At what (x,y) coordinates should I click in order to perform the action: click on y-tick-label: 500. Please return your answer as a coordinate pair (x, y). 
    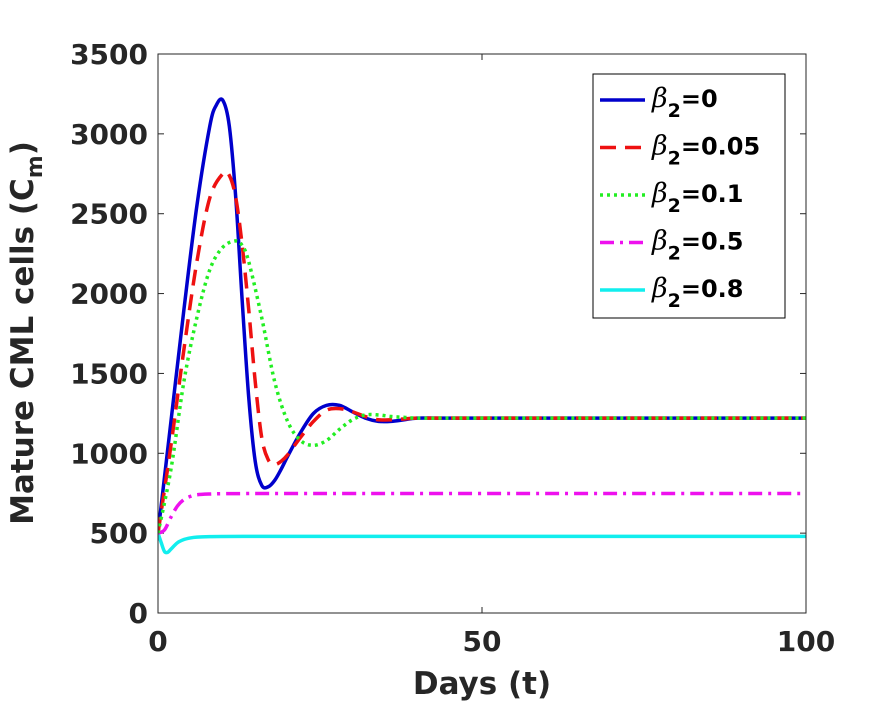
    Looking at the image, I should click on (119, 533).